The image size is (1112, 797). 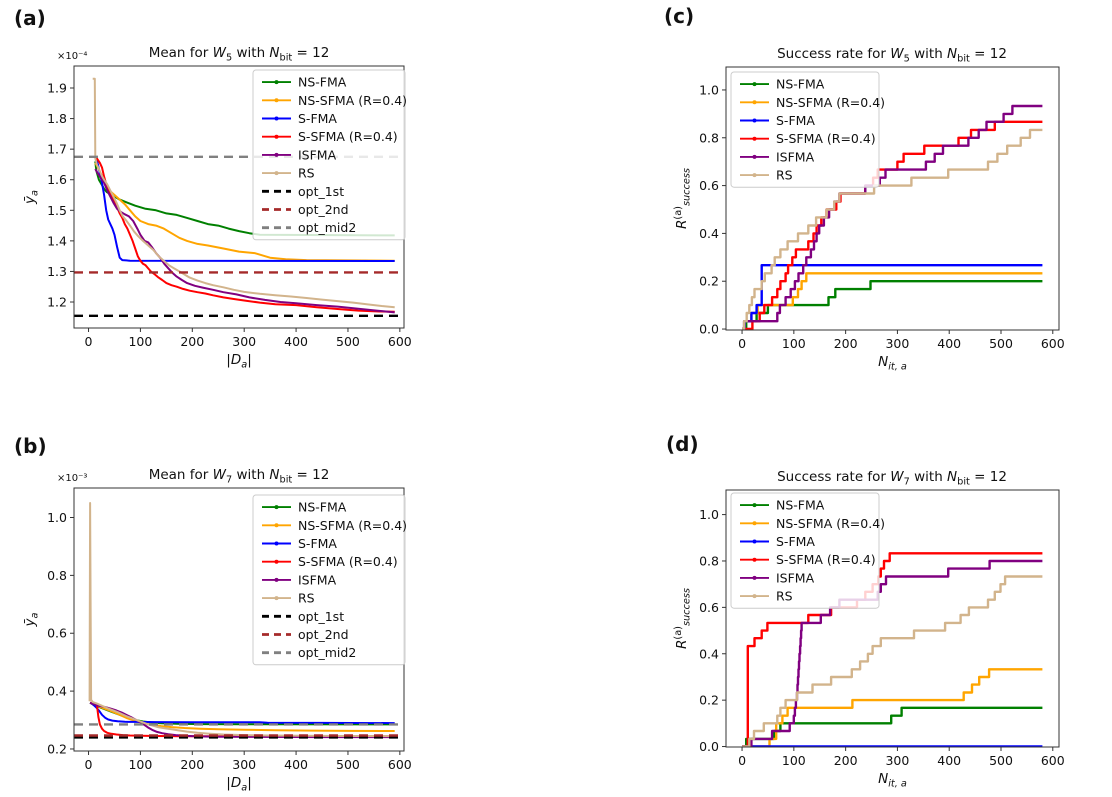 I want to click on panel-b-xtick-100: 100, so click(x=140, y=764).